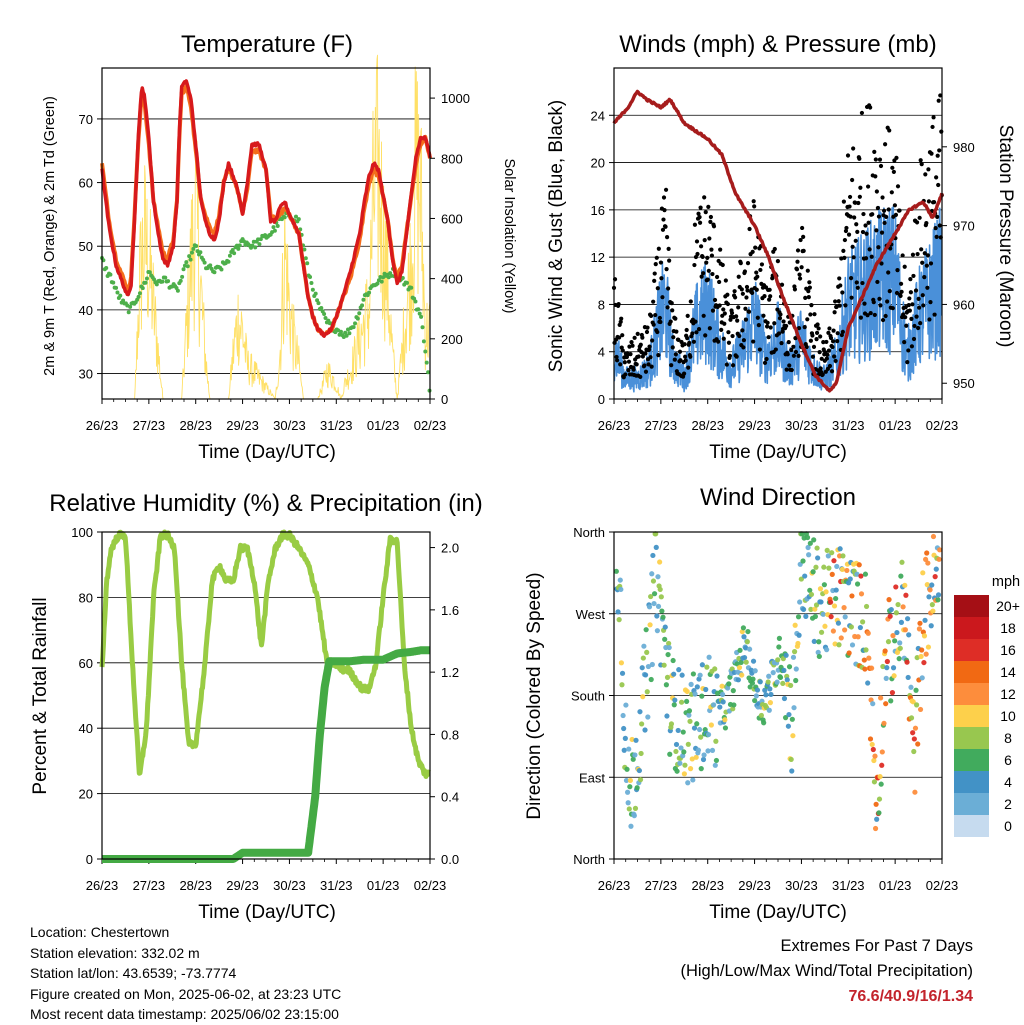 This screenshot has width=1024, height=1025. Describe the element at coordinates (801, 425) in the screenshot. I see `x-tick-label: 30/23` at that location.